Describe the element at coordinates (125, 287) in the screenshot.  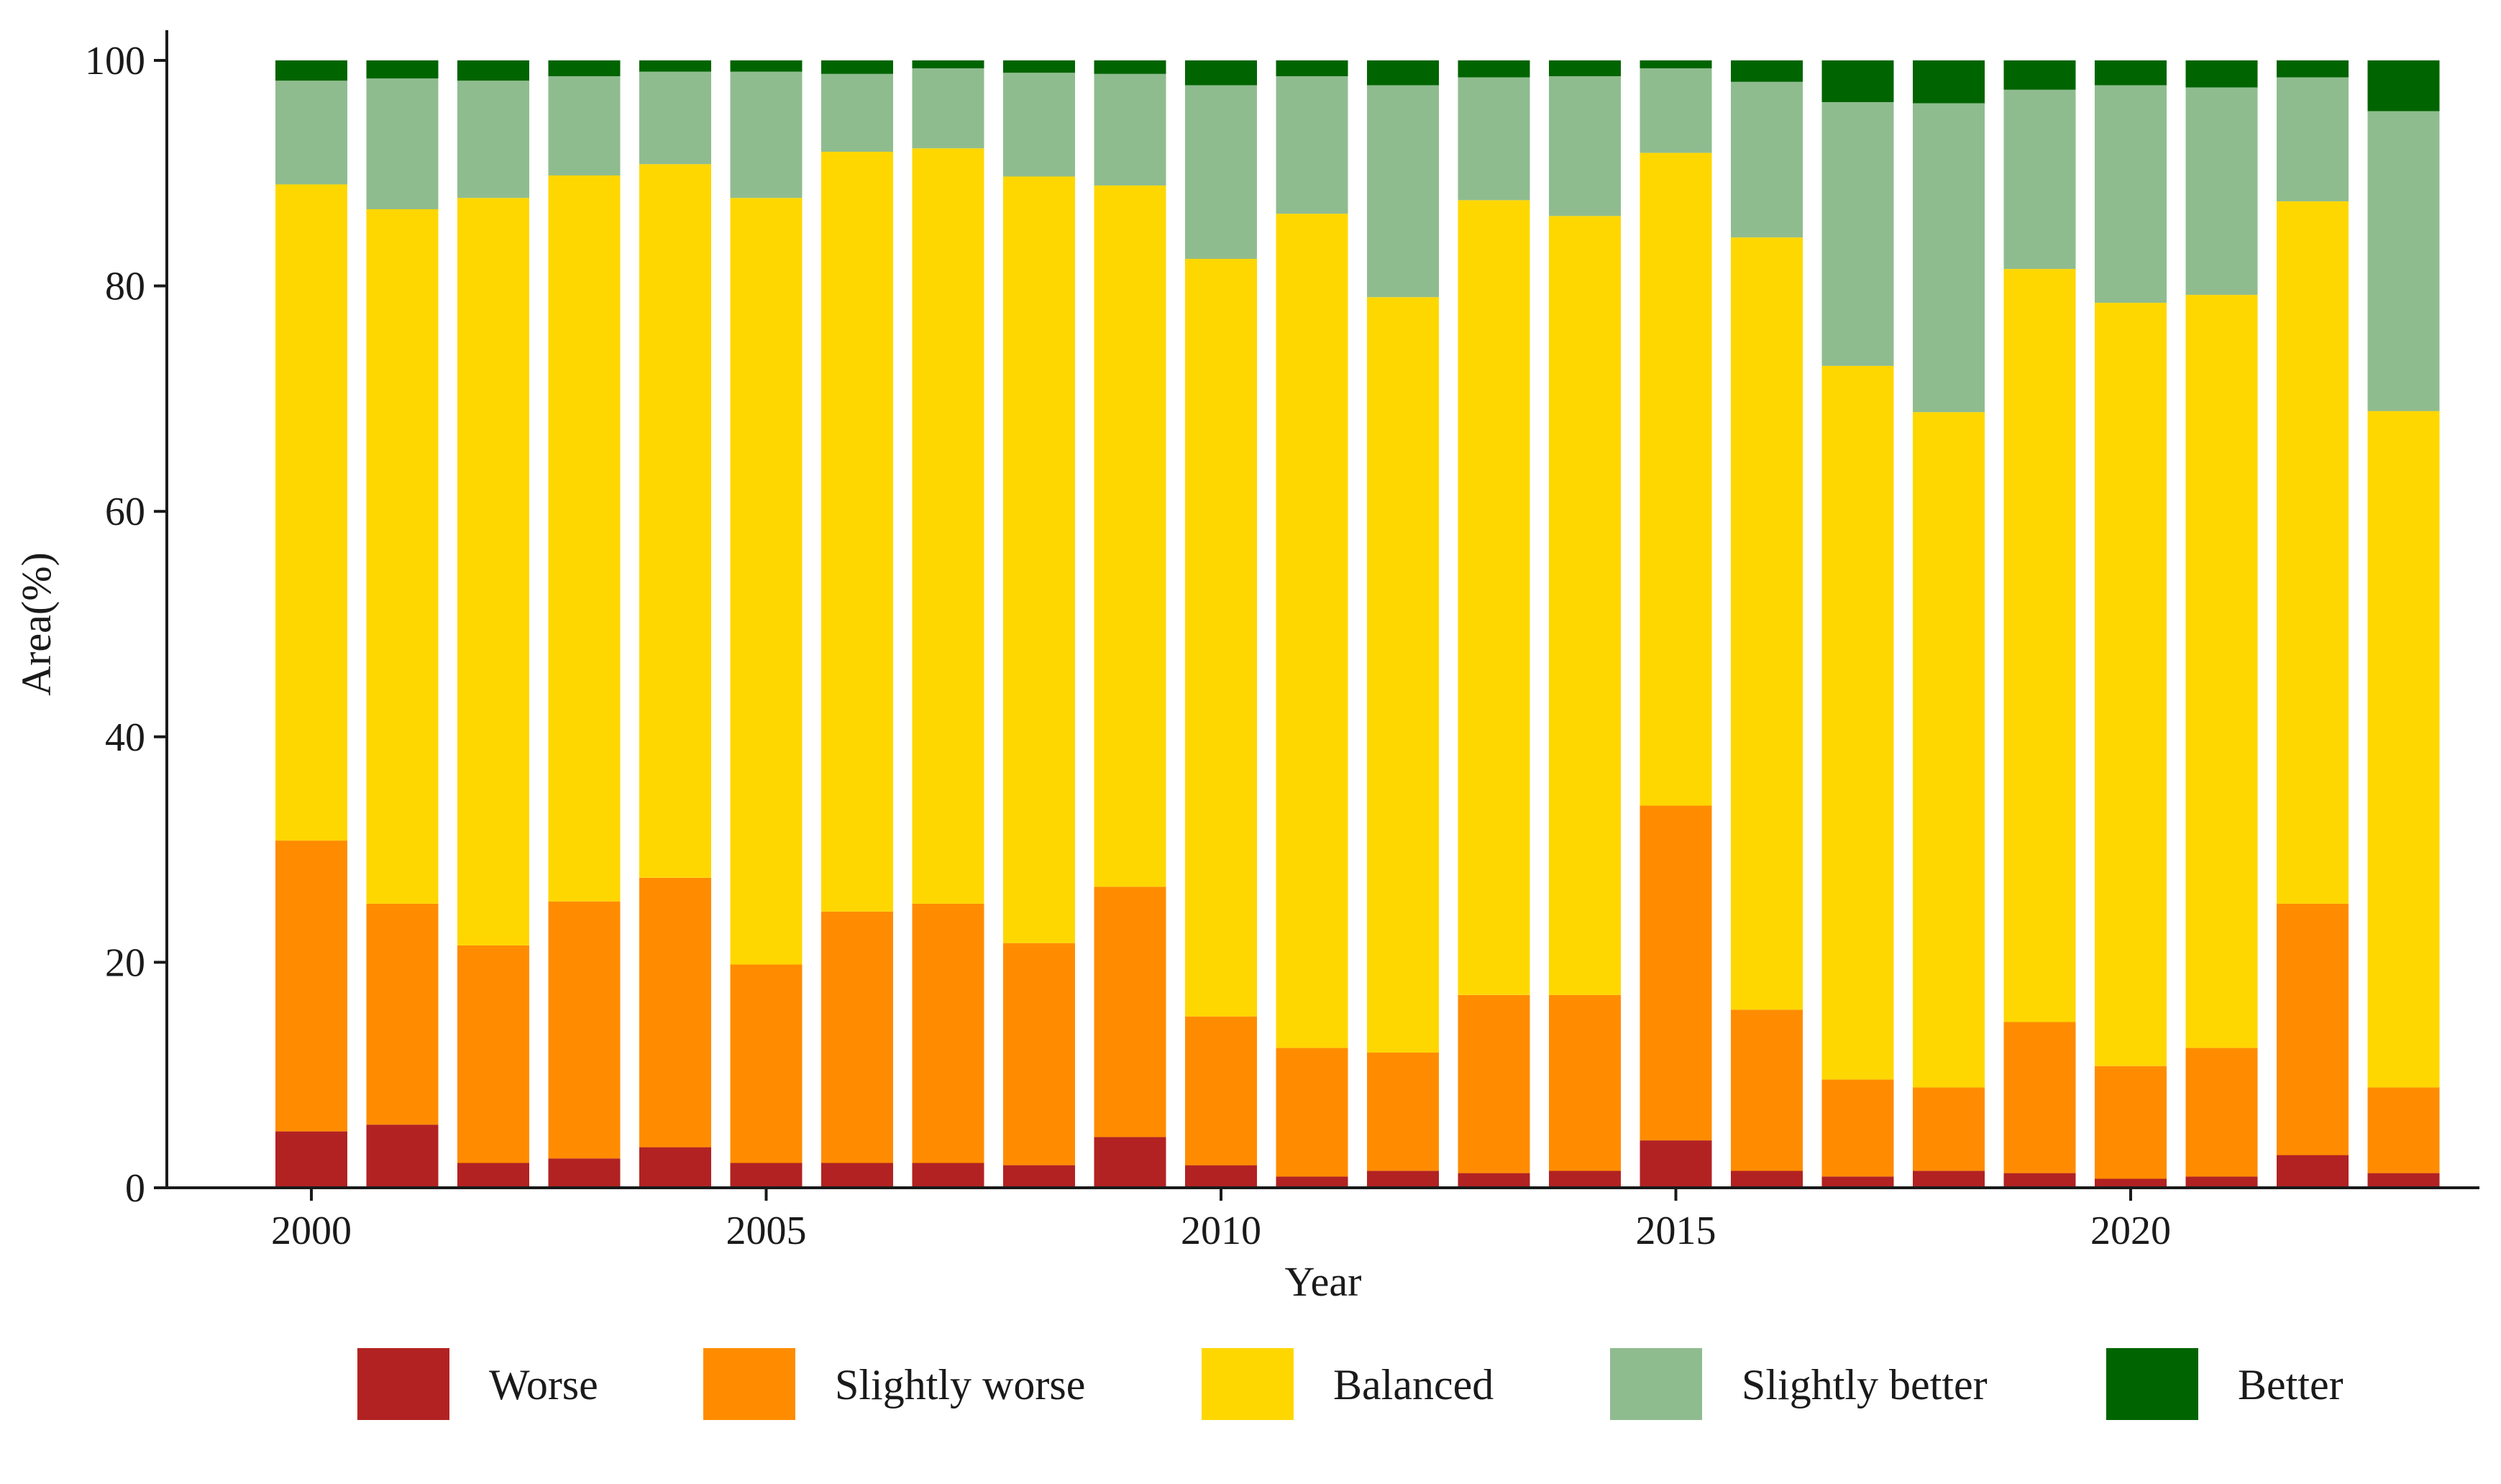
I see `y-tick-label: 80` at that location.